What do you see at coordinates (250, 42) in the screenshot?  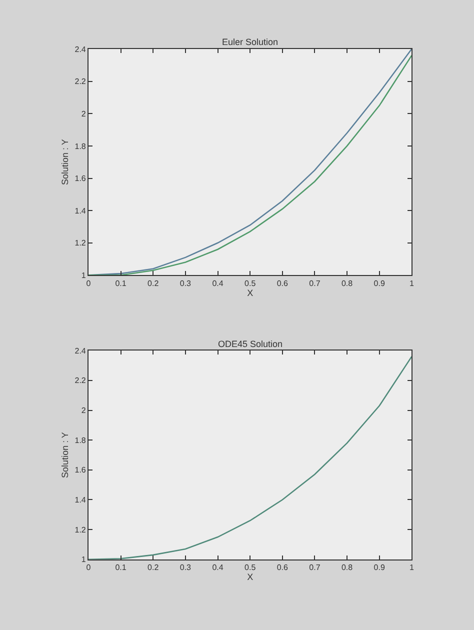 I see `chart-title: Euler Solution` at bounding box center [250, 42].